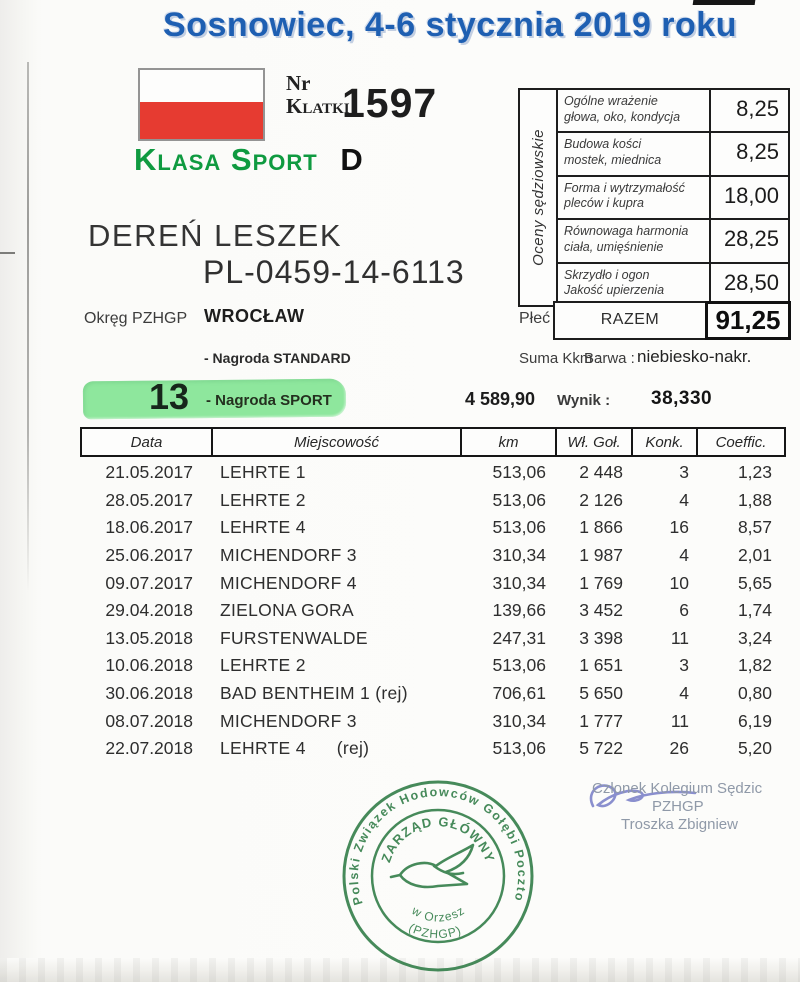 This screenshot has height=982, width=800. Describe the element at coordinates (601, 472) in the screenshot. I see `result-cell: 2 448` at that location.